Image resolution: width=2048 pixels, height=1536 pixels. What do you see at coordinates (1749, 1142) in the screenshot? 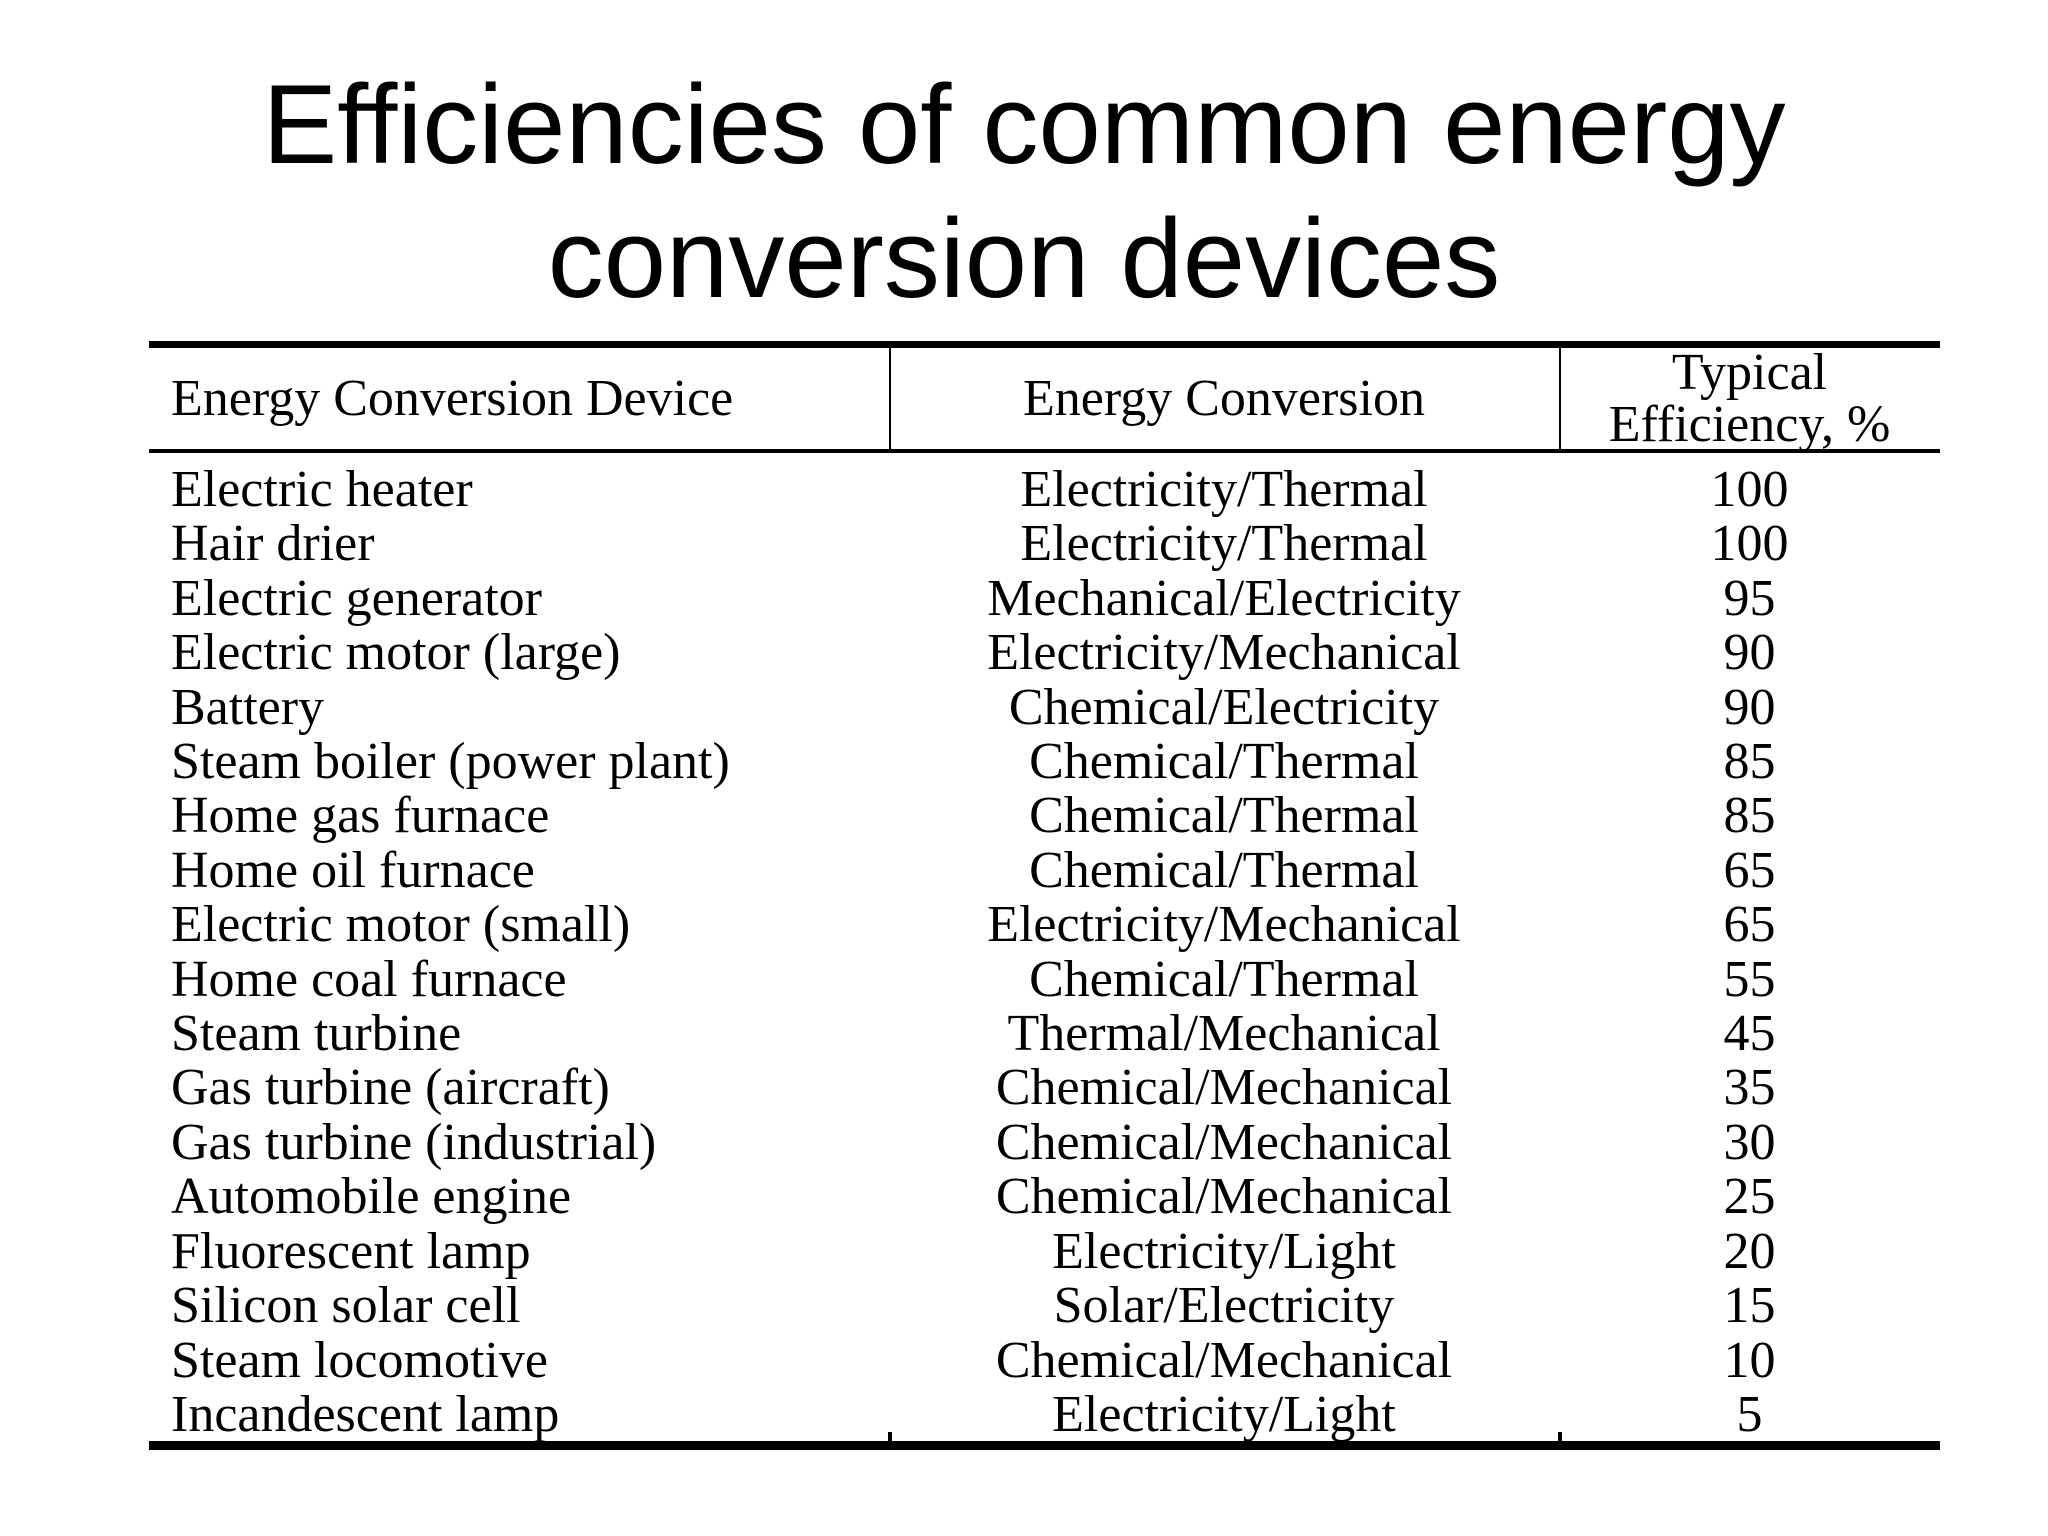
I see `cell-efficiency: 30` at bounding box center [1749, 1142].